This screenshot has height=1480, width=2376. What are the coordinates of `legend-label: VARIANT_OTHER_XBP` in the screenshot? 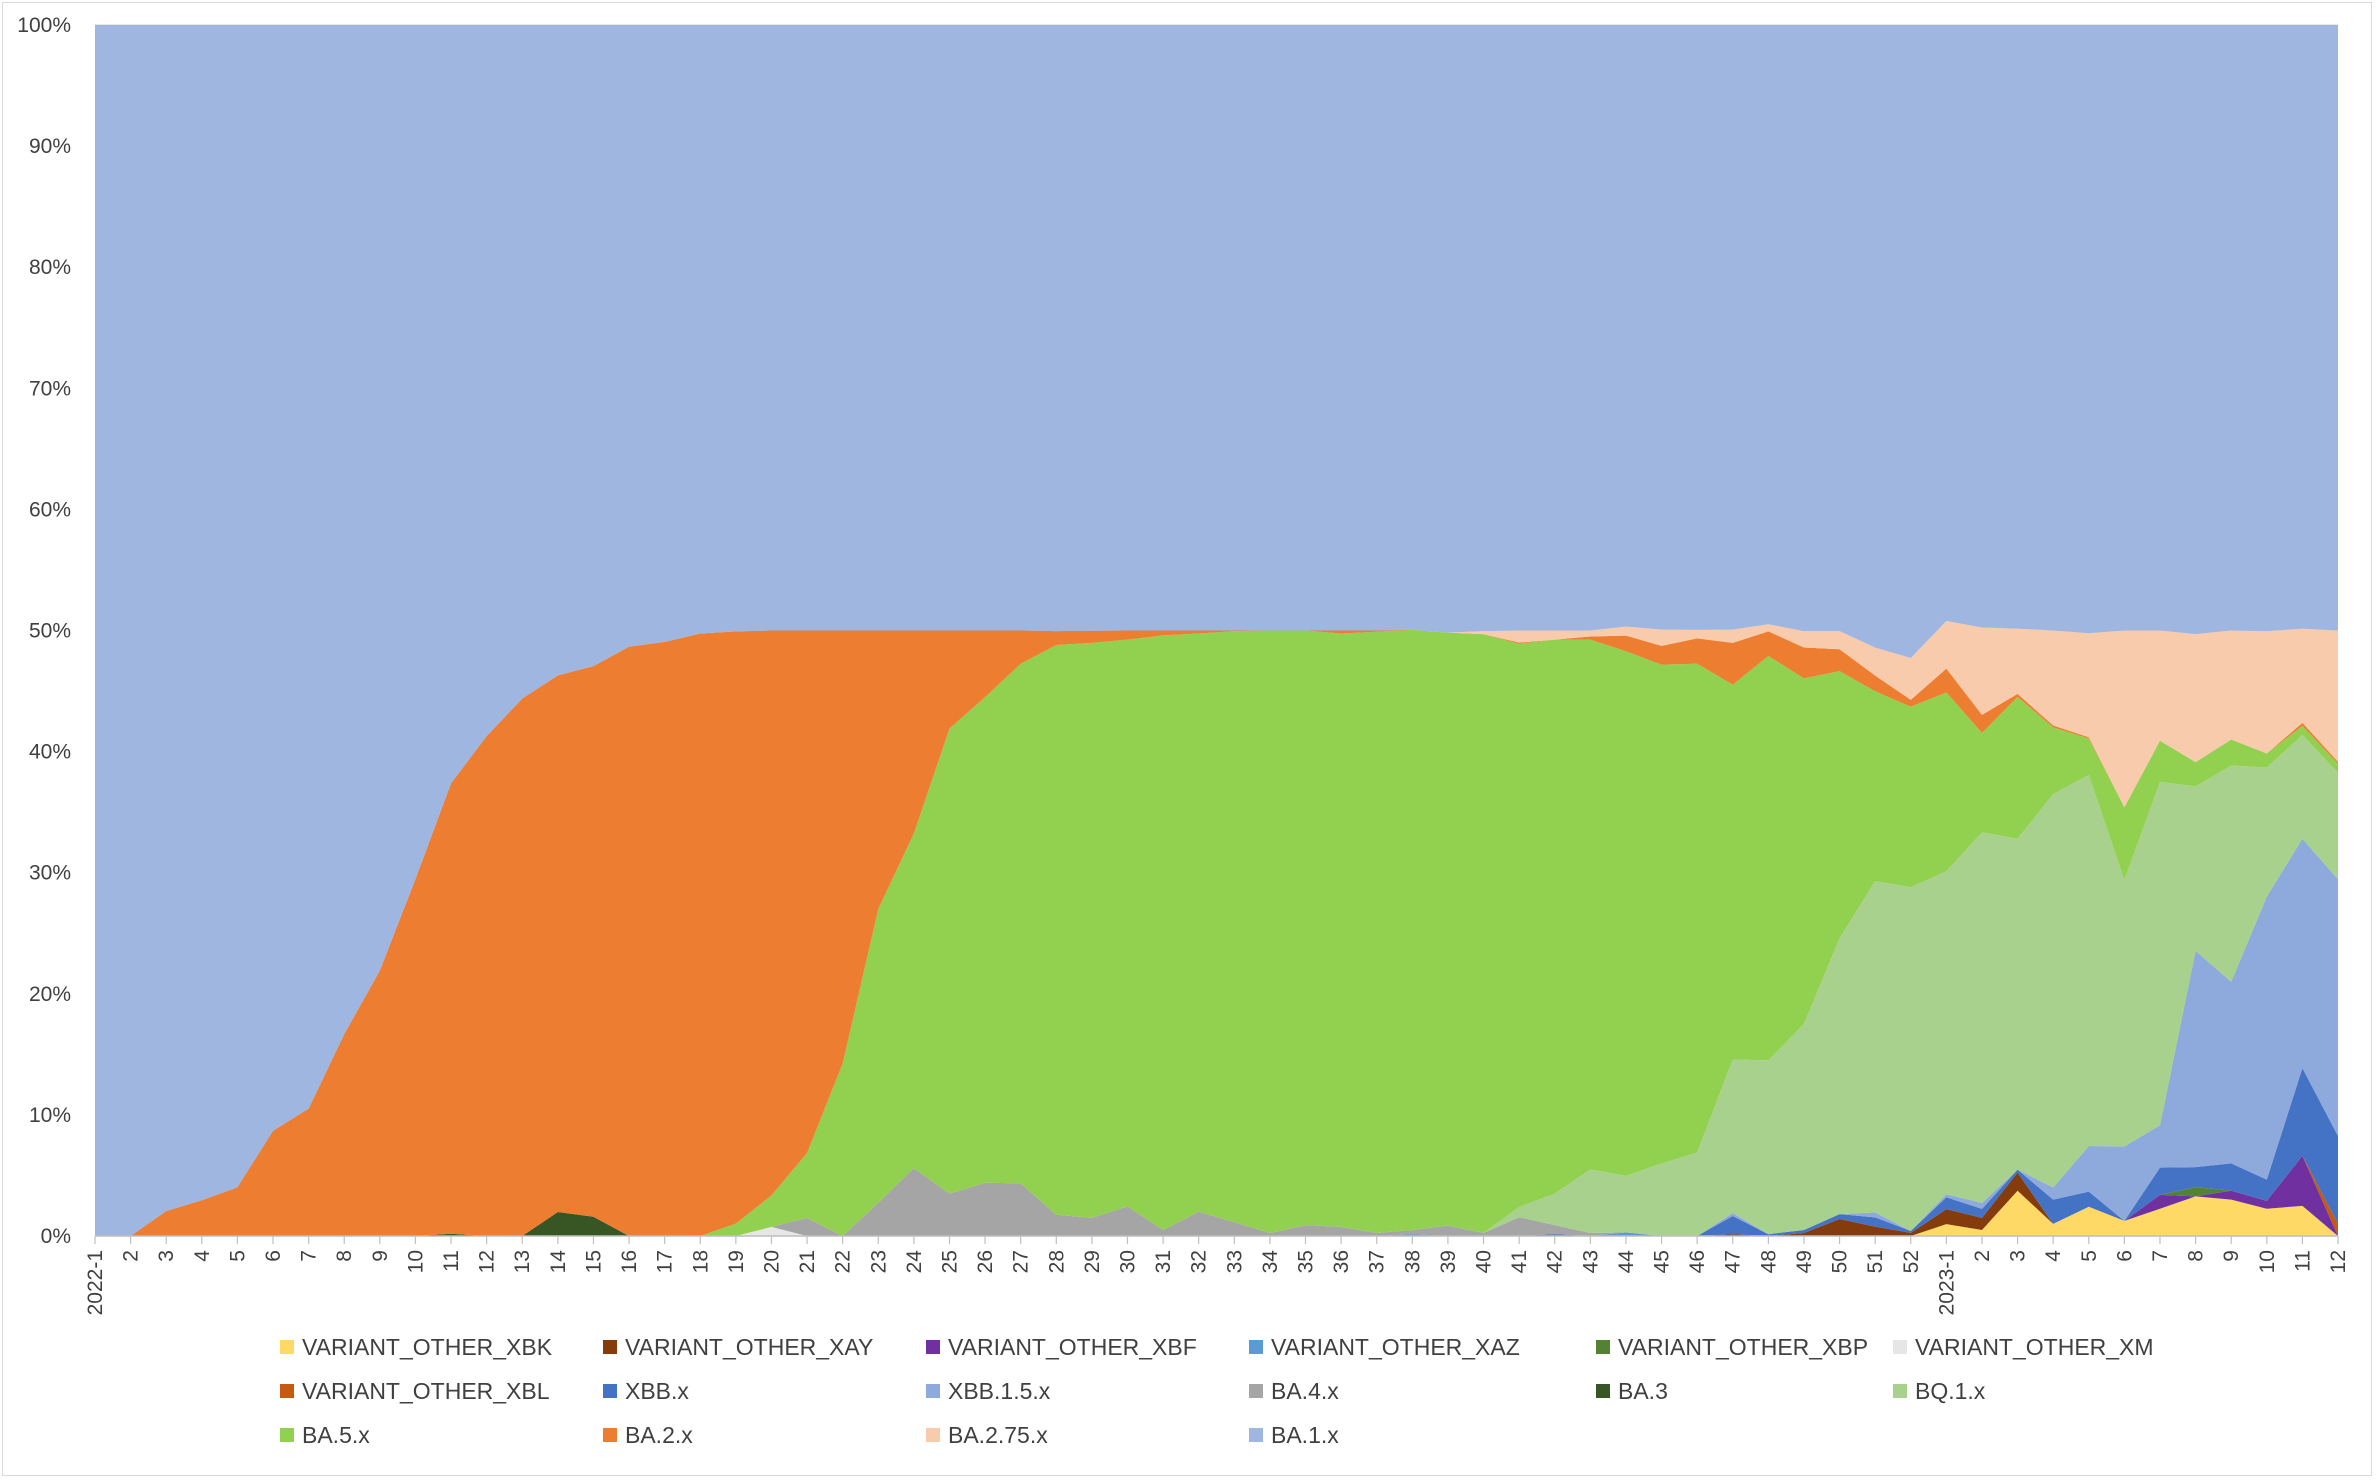 It's located at (1743, 1347).